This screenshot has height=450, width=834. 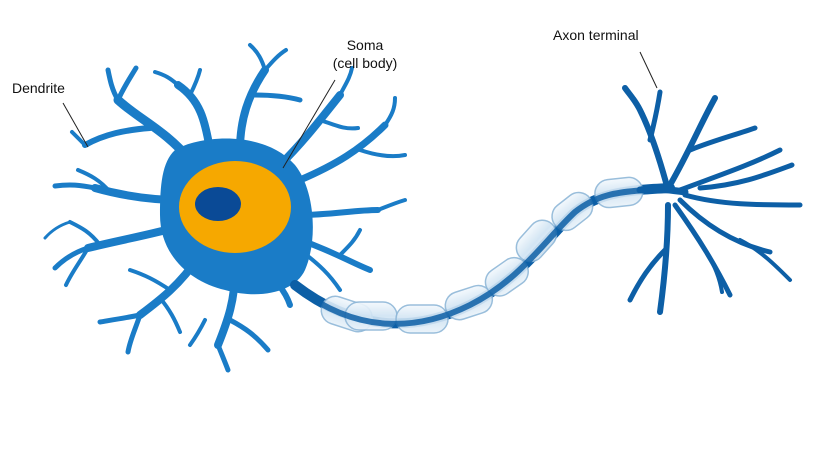 I want to click on soma-label-line1: Soma, so click(x=365, y=45).